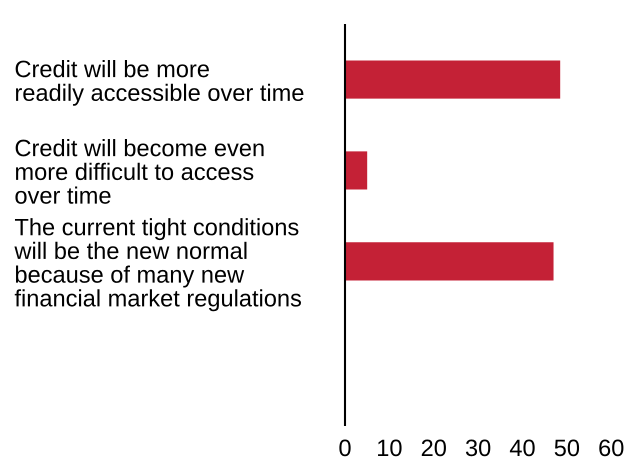 The width and height of the screenshot is (629, 463). I want to click on y-tick-label: The current tight conditions will be the new normal because of many new financial market regulations, so click(158, 265).